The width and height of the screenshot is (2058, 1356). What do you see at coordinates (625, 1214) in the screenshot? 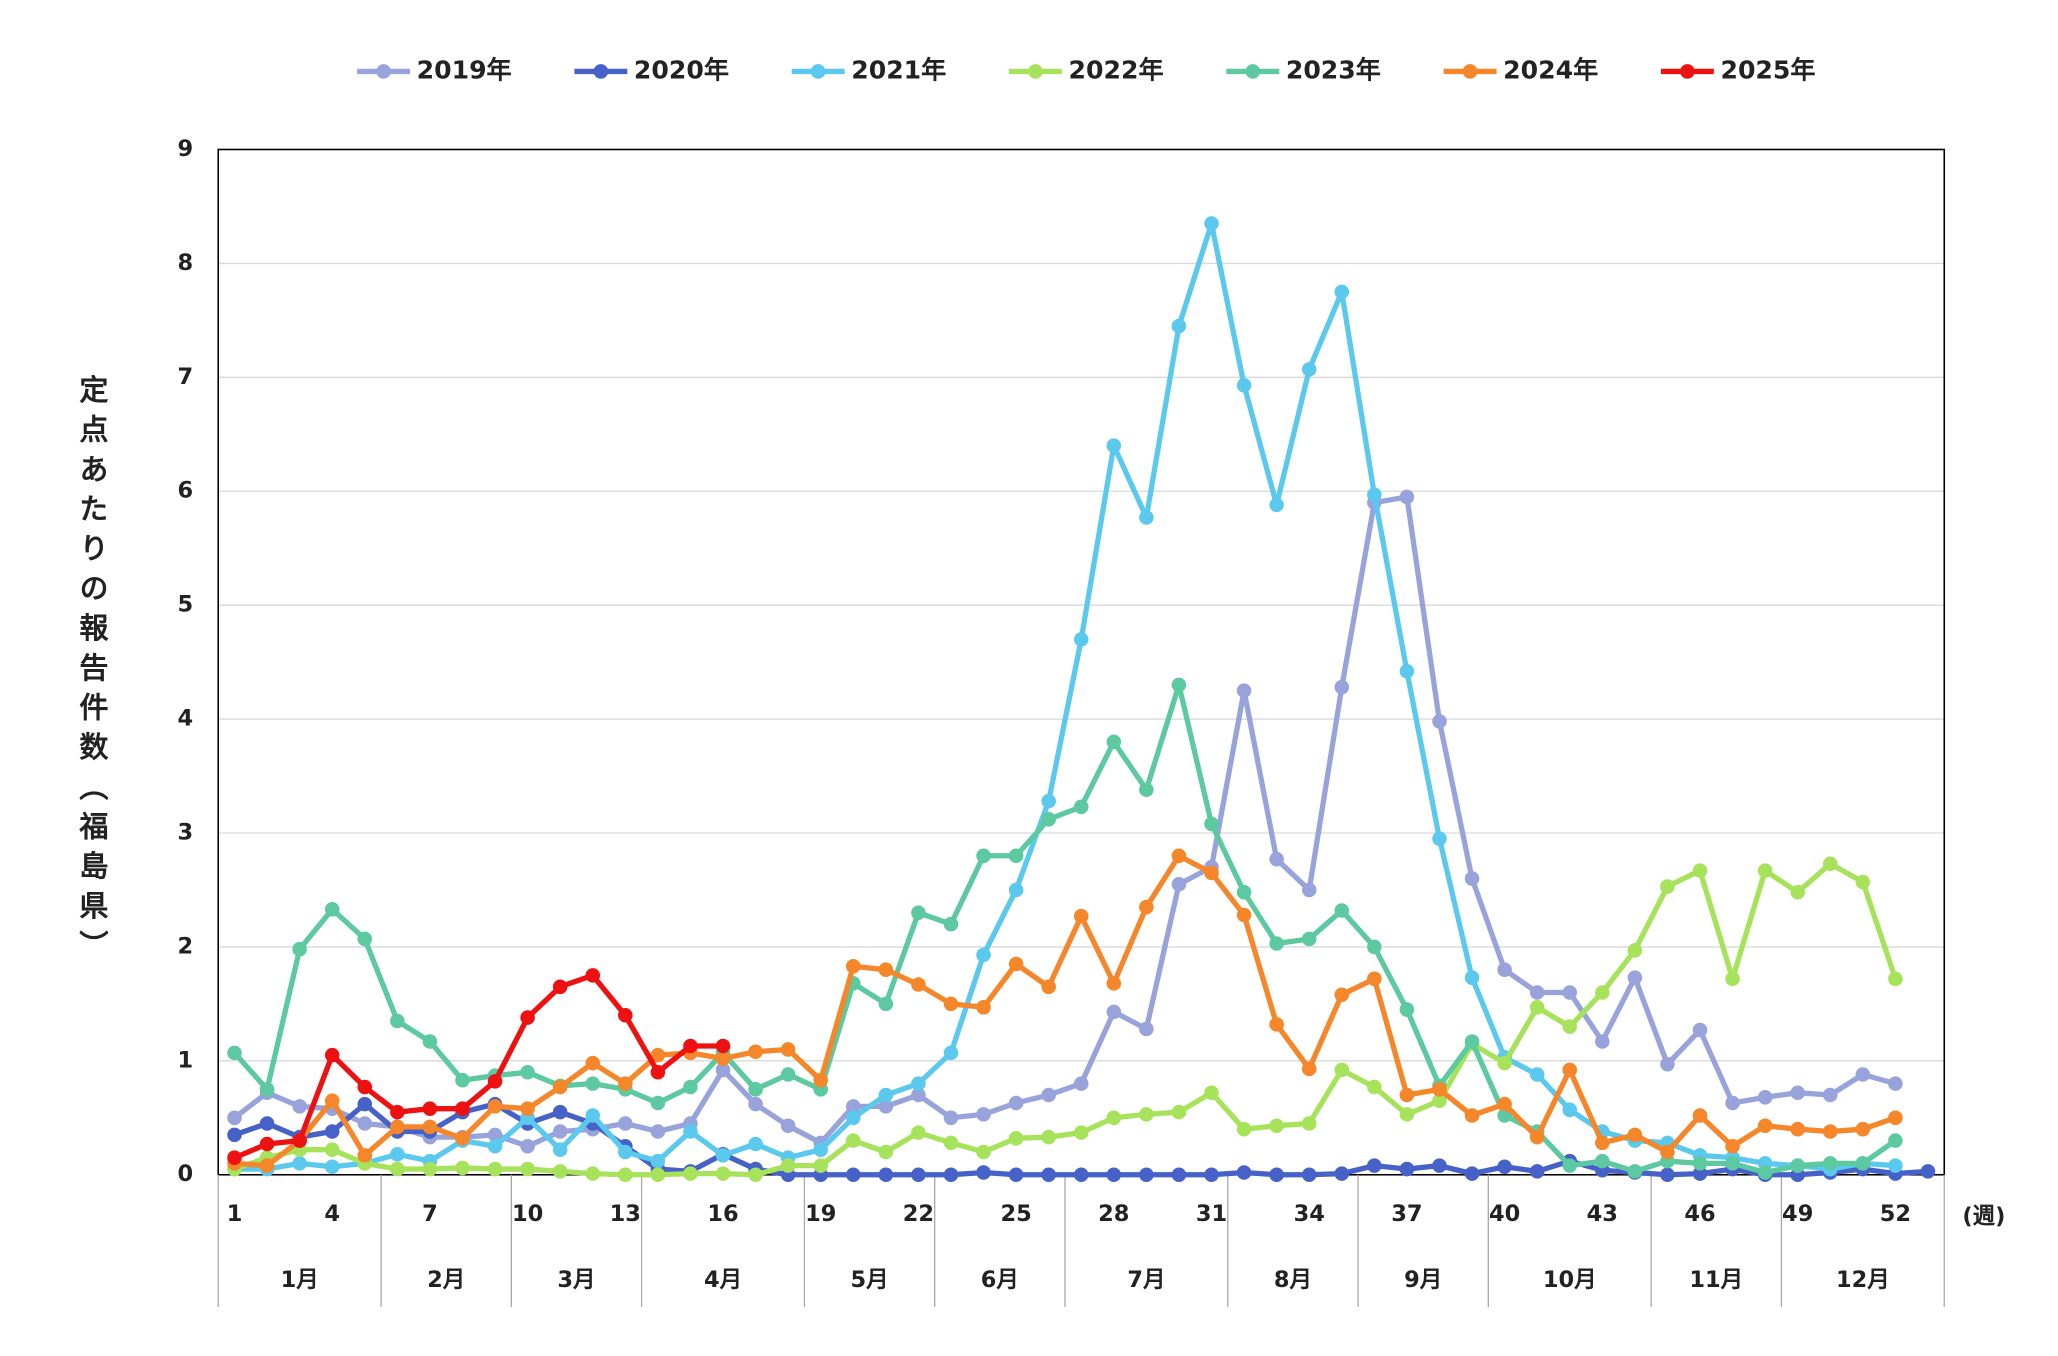
I see `x-tick-label: 13` at bounding box center [625, 1214].